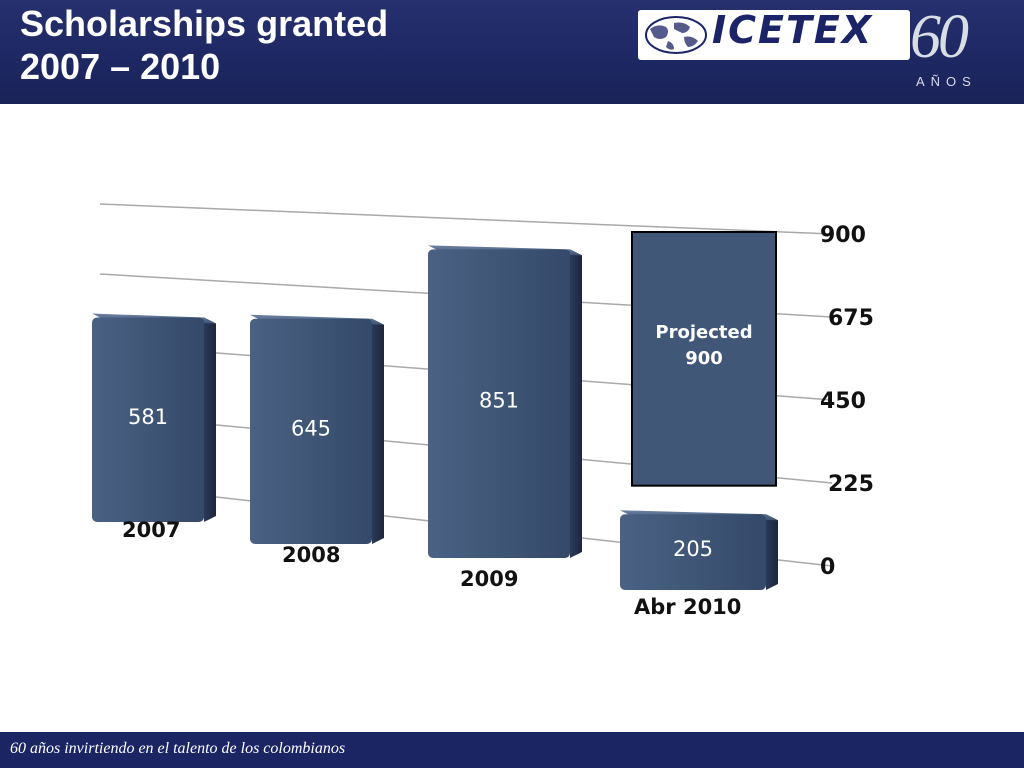  I want to click on title-line-2: 2007 – 2010, so click(120, 66).